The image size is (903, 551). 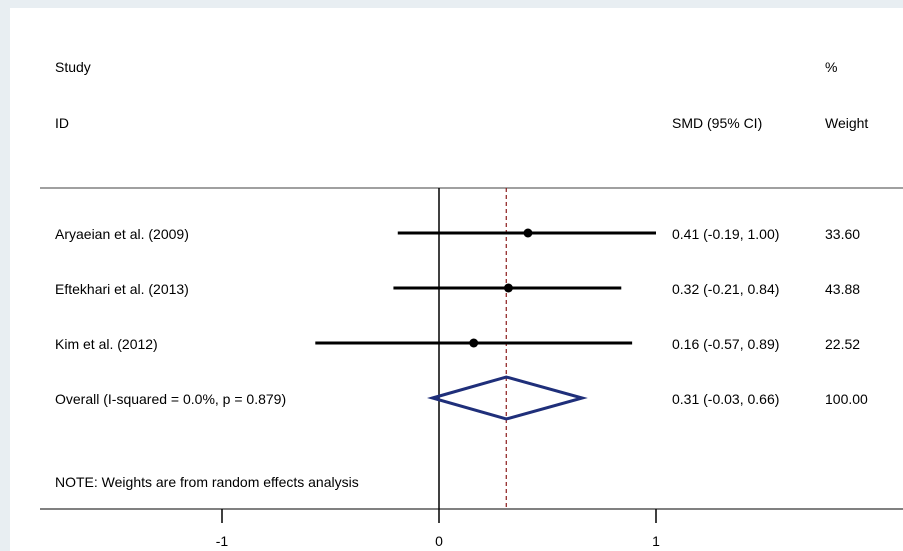 I want to click on x-axis-ticks: -1 0 1, so click(x=438, y=529).